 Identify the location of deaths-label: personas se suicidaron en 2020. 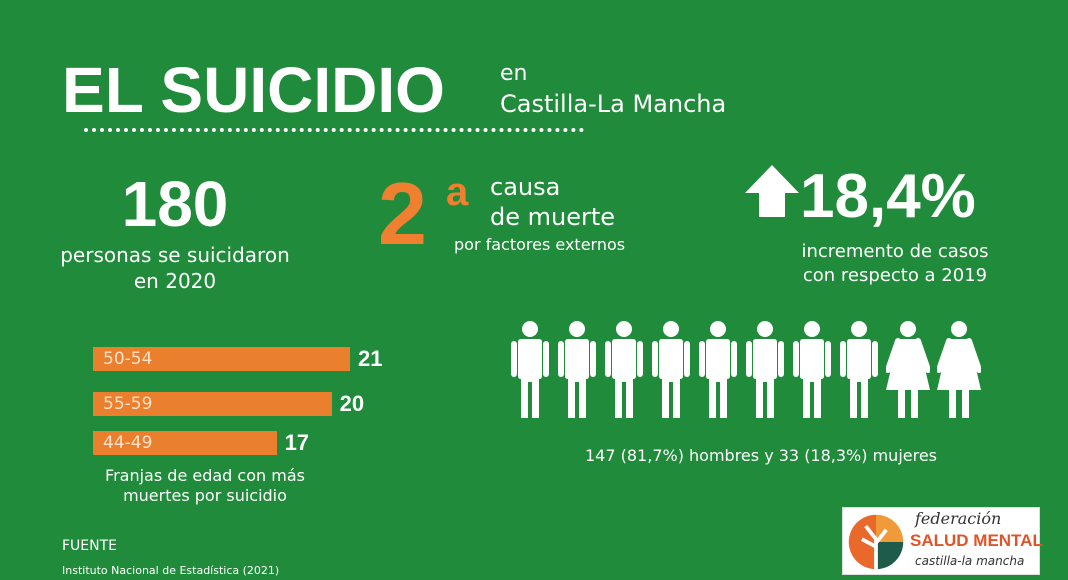
(175, 268).